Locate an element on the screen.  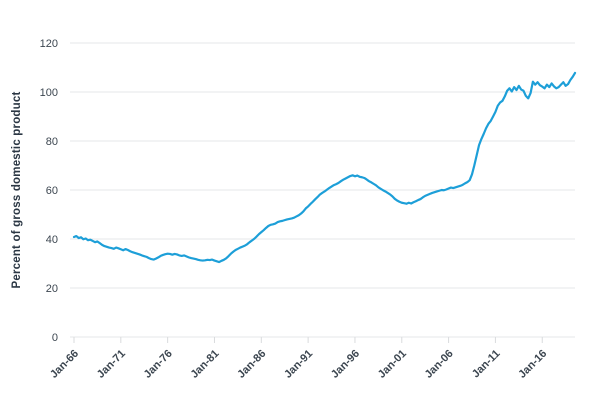
y-tick-label: 40 is located at coordinates (52, 240).